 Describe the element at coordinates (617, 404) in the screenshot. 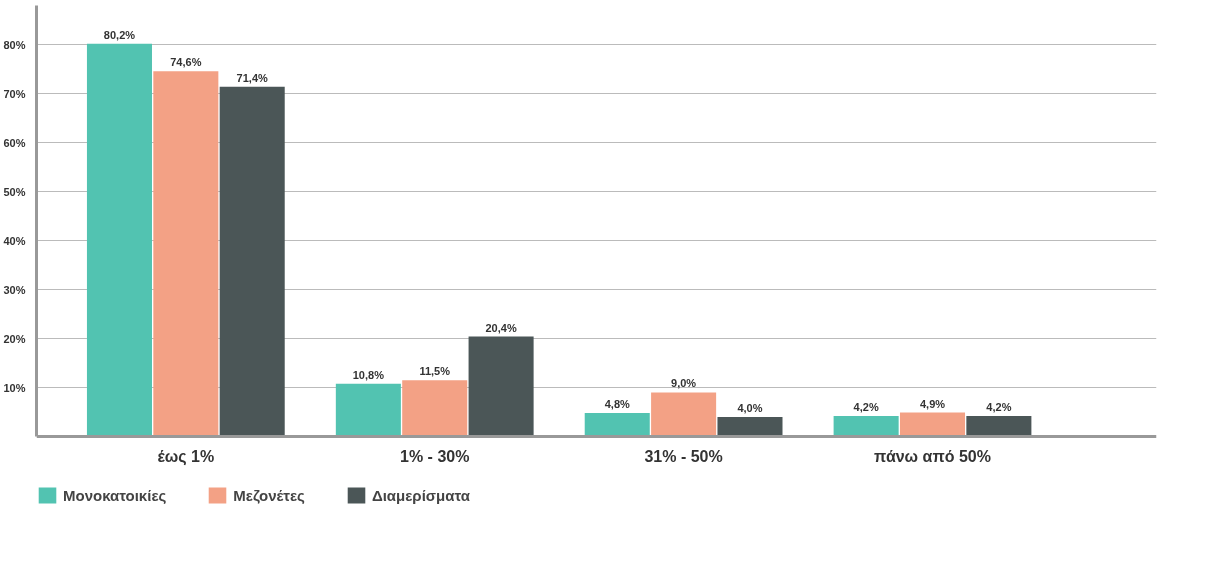

I see `data-label: 4,8%` at that location.